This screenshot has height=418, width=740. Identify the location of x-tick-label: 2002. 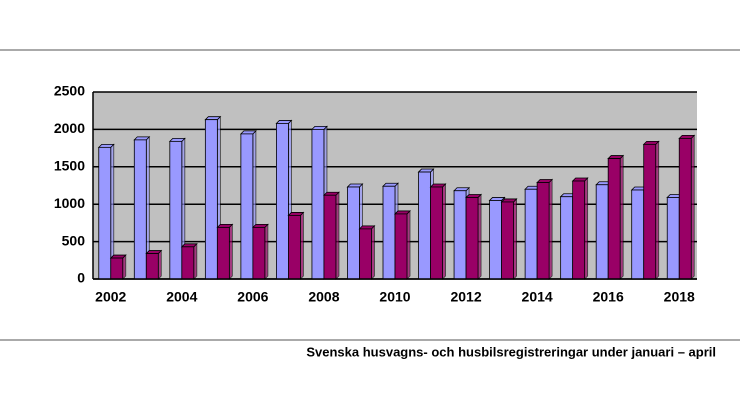
(110, 297).